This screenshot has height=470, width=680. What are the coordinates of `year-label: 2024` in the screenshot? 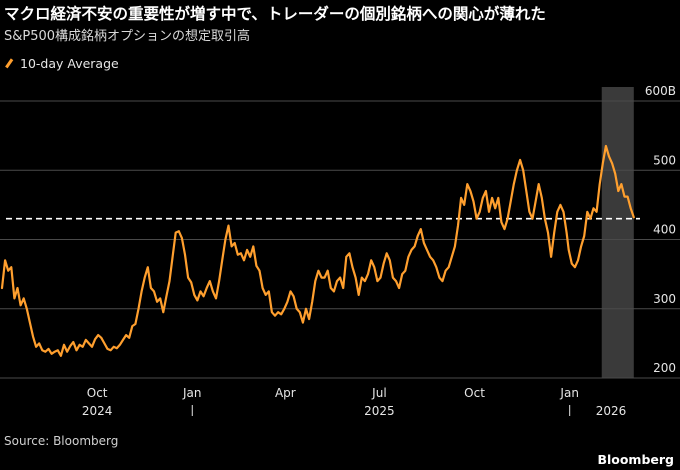 It's located at (97, 411).